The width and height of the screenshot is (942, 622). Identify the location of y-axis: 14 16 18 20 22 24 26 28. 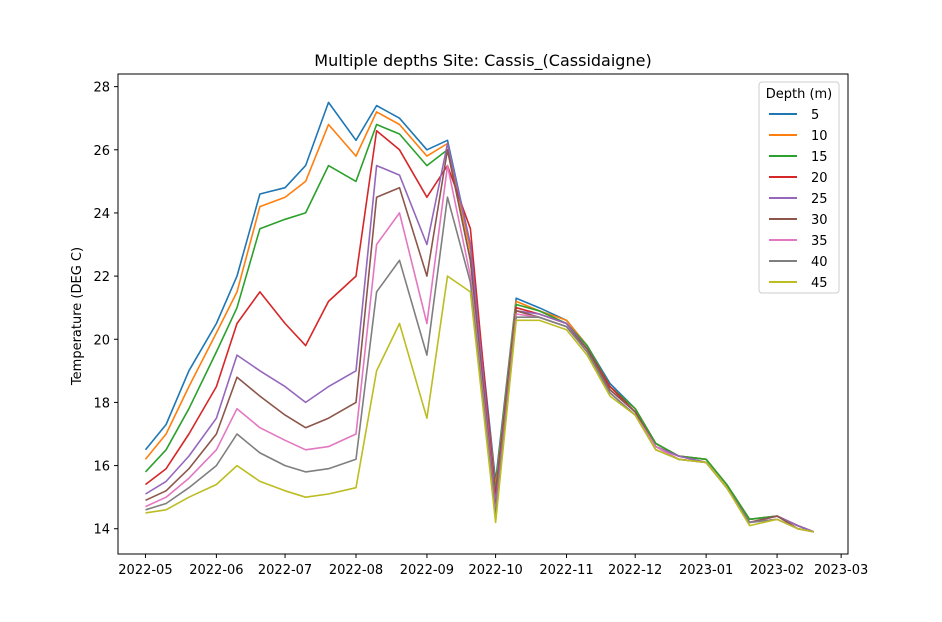
(105, 309).